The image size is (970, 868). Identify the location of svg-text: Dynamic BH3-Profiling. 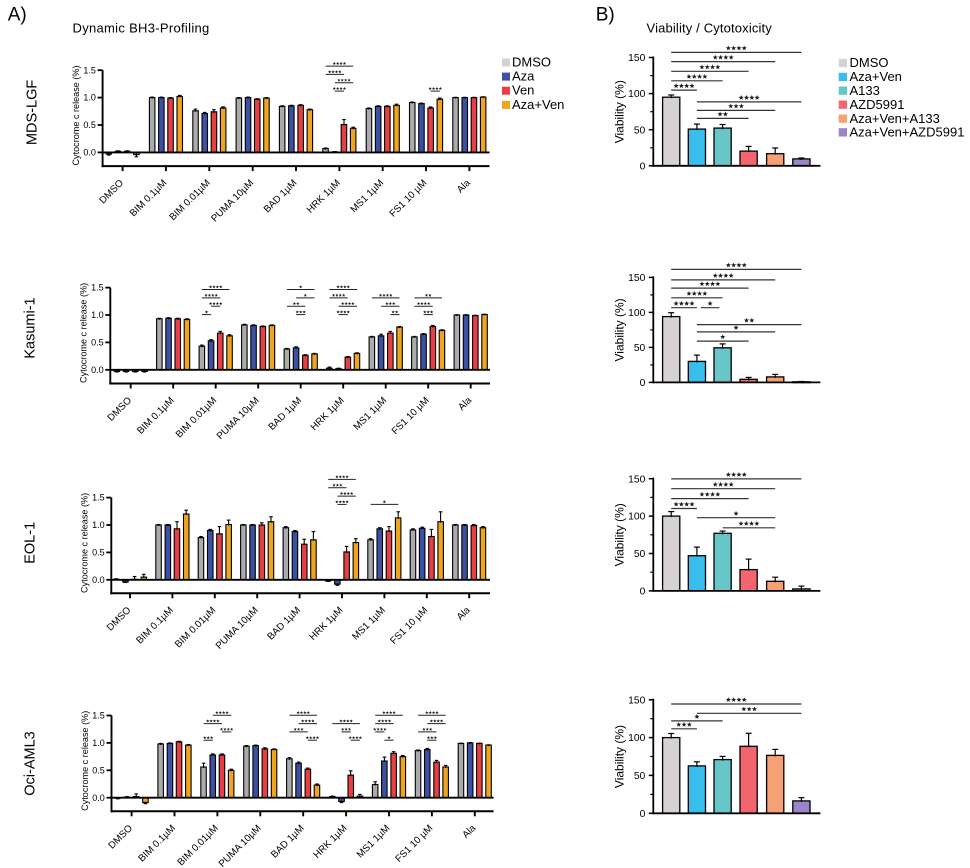
(141, 28).